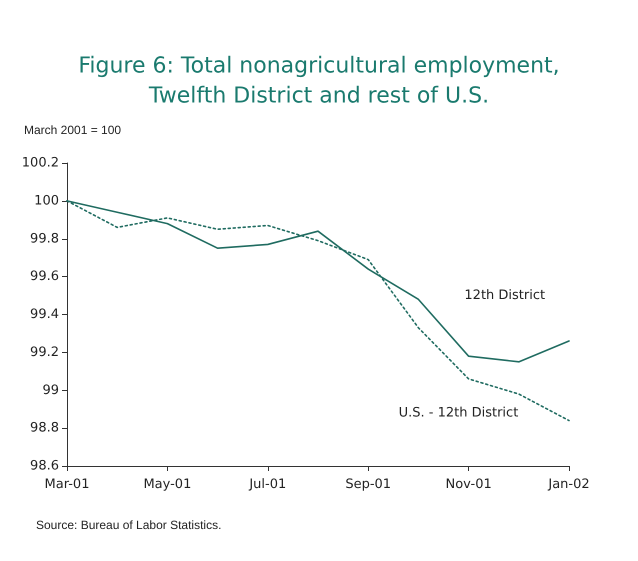 The height and width of the screenshot is (561, 638). Describe the element at coordinates (44, 466) in the screenshot. I see `y-tick-label: 98.6` at that location.